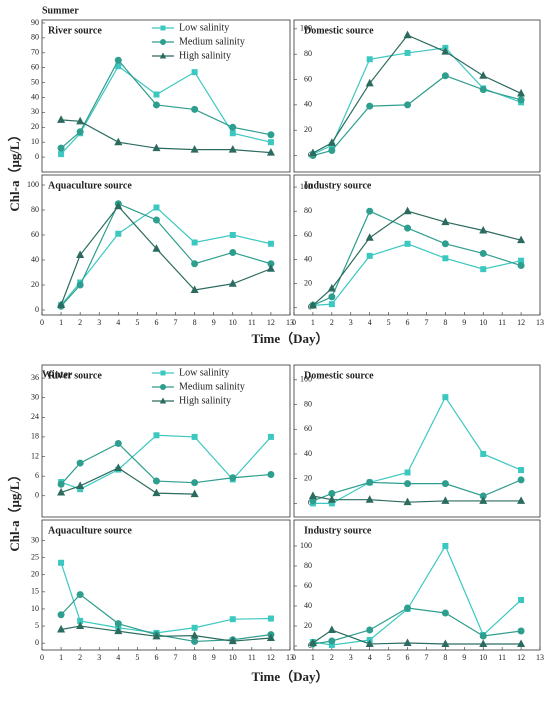 This screenshot has width=550, height=708. What do you see at coordinates (205, 55) in the screenshot?
I see `legend-label: High salinity` at bounding box center [205, 55].